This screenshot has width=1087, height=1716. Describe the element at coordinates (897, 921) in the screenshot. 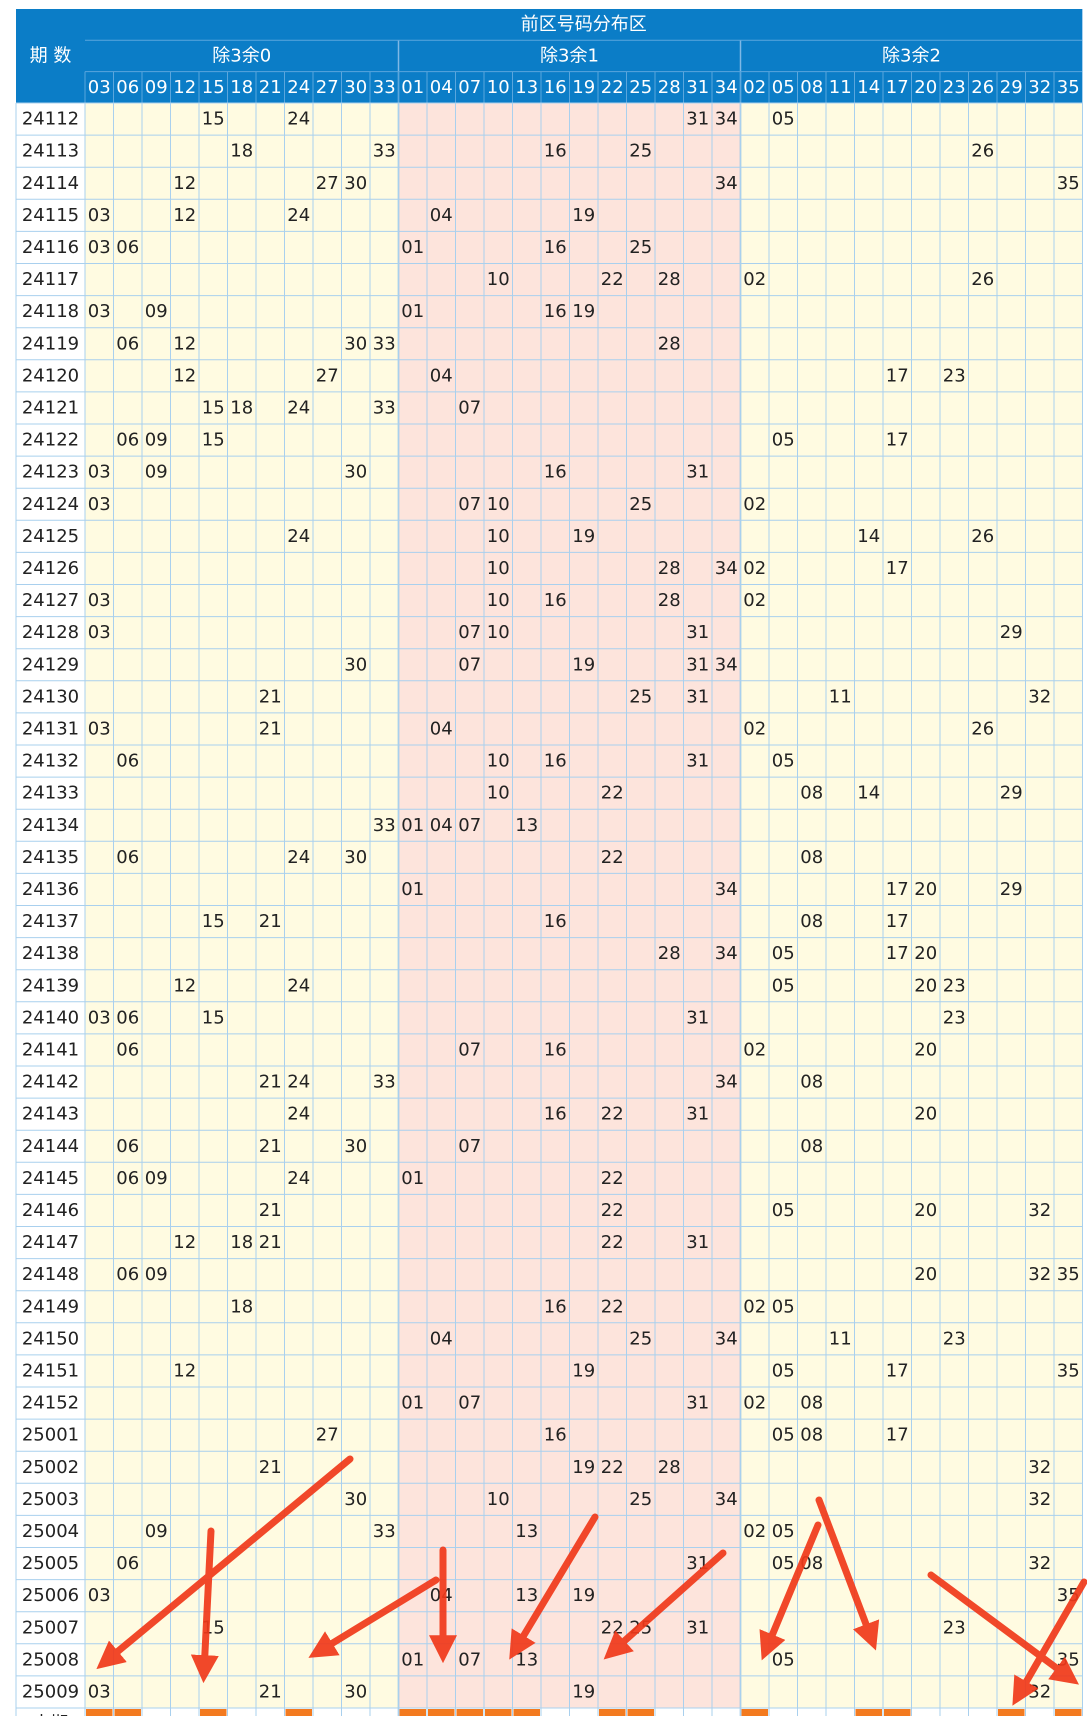

I see `drawn-number: 17` at that location.